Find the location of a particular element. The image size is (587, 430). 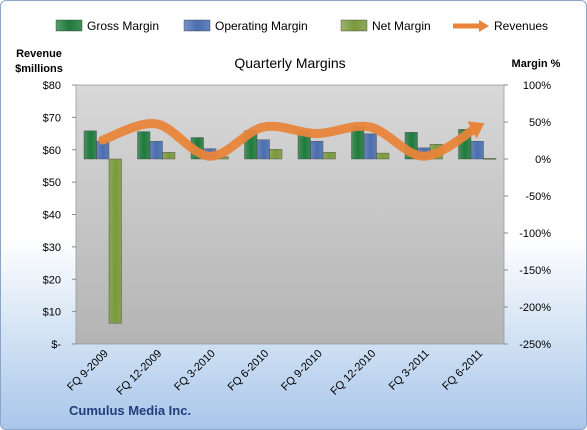

legend-arrow-revenues is located at coordinates (484, 26).